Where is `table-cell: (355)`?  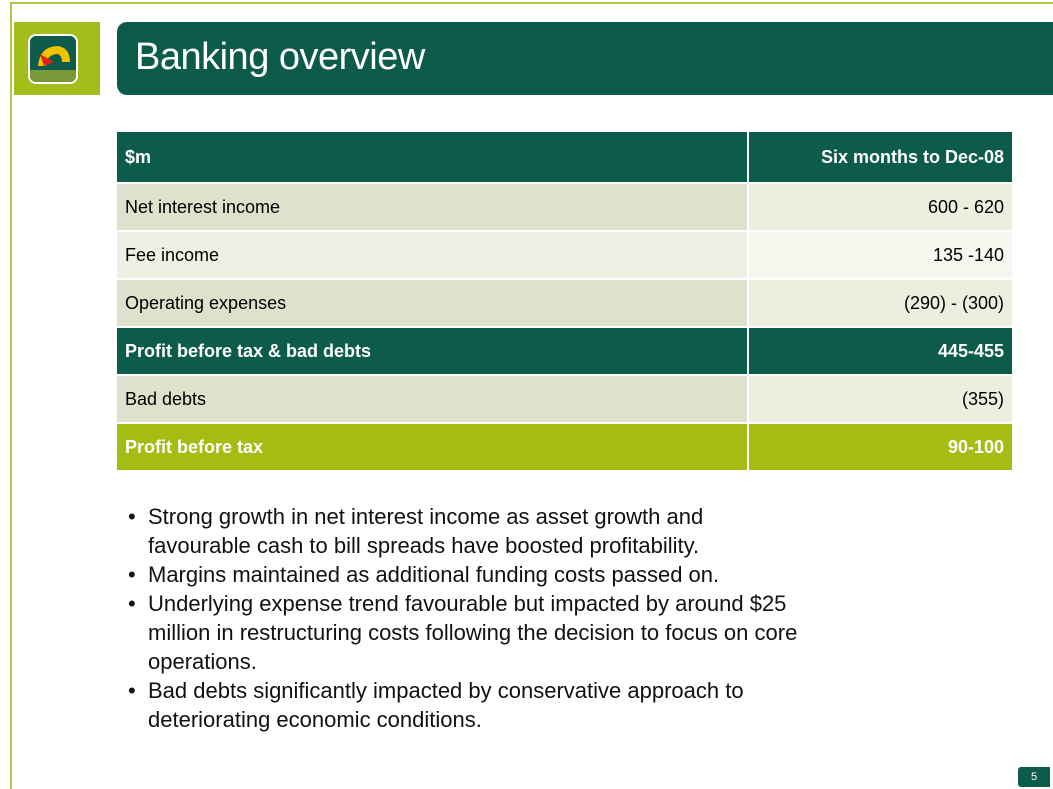
table-cell: (355) is located at coordinates (880, 399).